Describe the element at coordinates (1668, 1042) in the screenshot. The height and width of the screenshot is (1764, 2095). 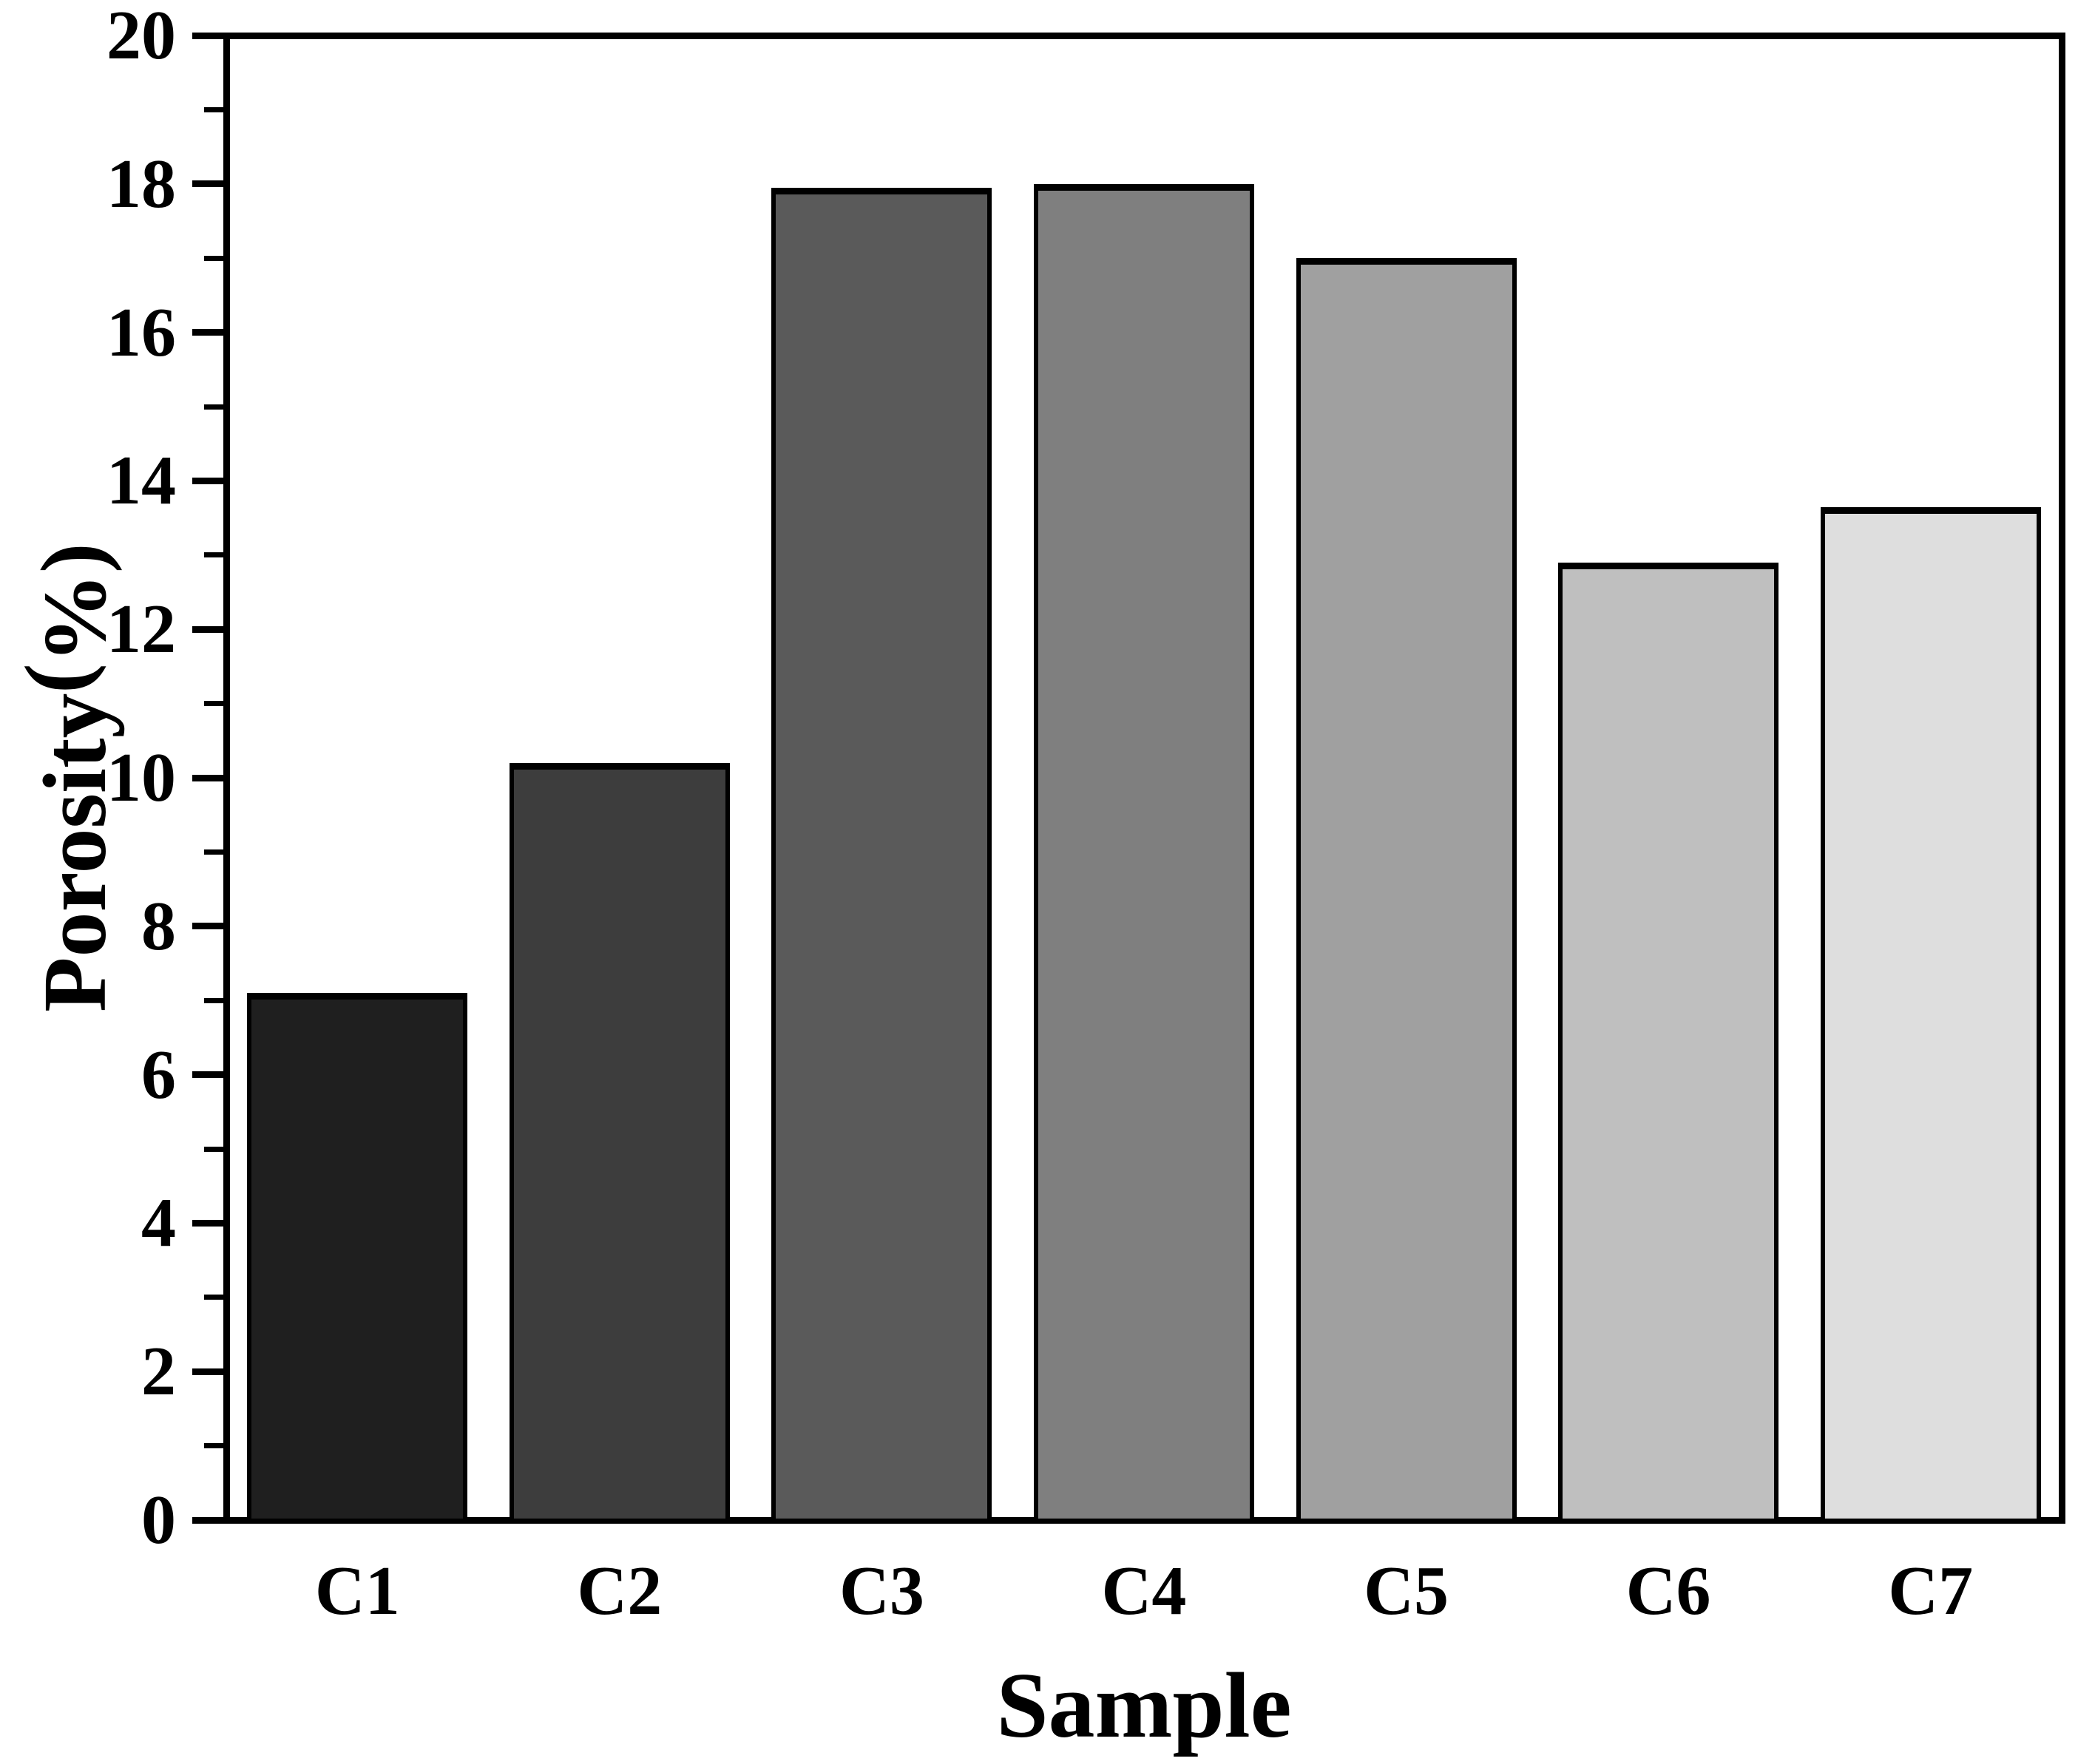
I see `bar-c6` at that location.